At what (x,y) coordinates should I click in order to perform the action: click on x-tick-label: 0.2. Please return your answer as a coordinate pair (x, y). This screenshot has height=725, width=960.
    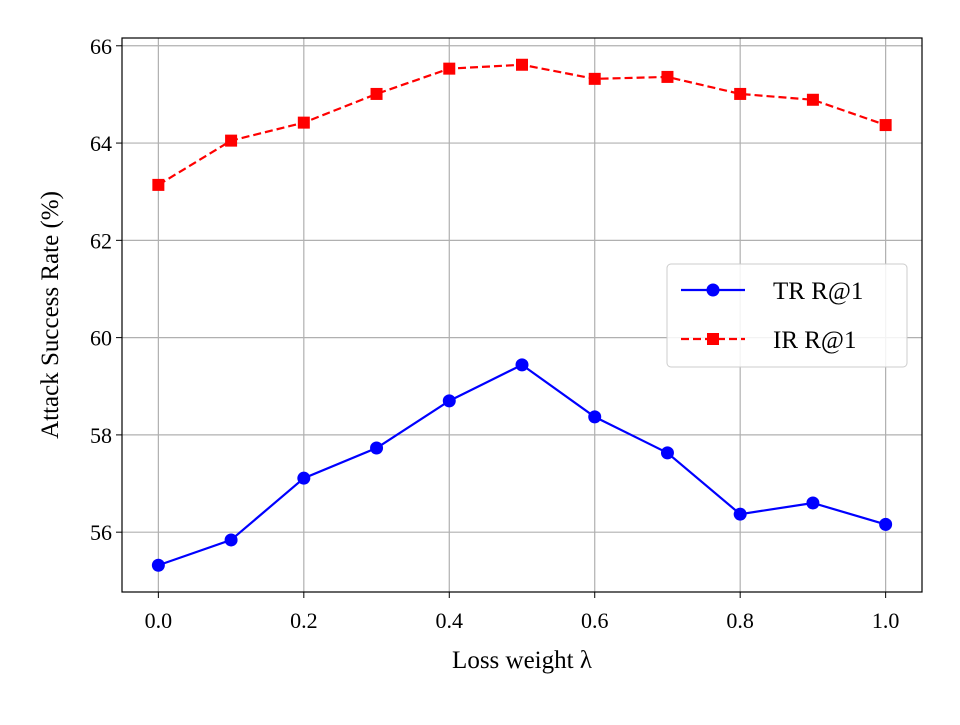
    Looking at the image, I should click on (304, 620).